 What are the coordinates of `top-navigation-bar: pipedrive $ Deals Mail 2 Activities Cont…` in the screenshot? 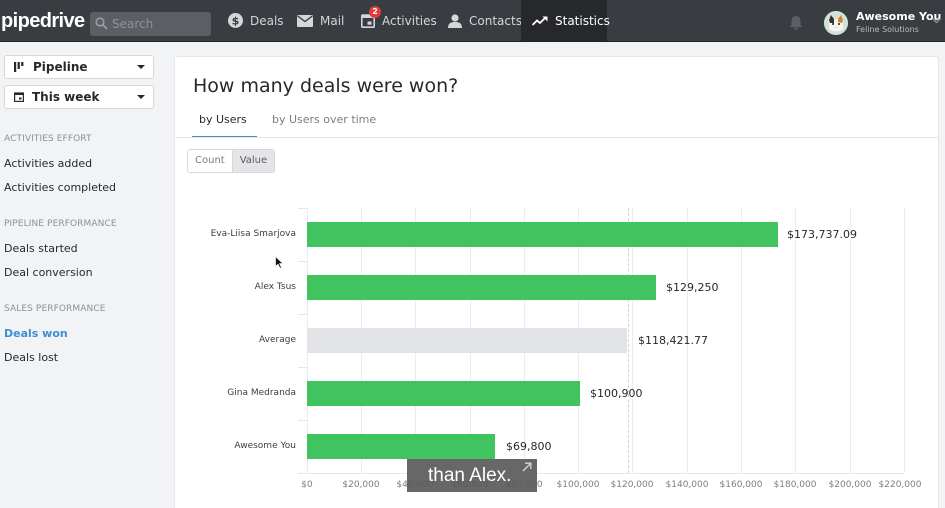 It's located at (472, 21).